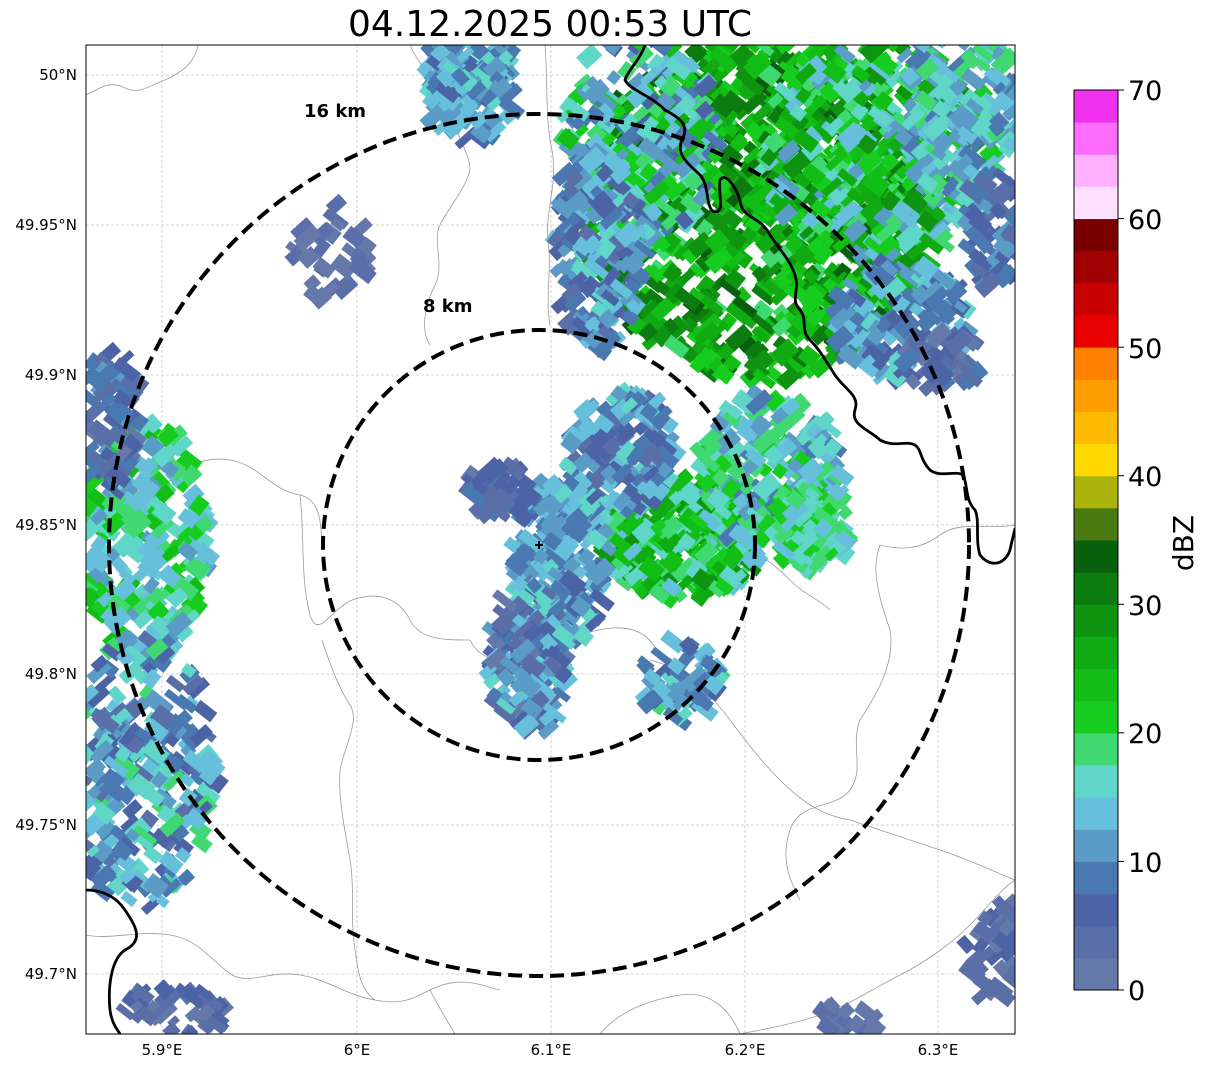 The image size is (1207, 1069). Describe the element at coordinates (1145, 734) in the screenshot. I see `colorbar-tick-label: 20` at that location.